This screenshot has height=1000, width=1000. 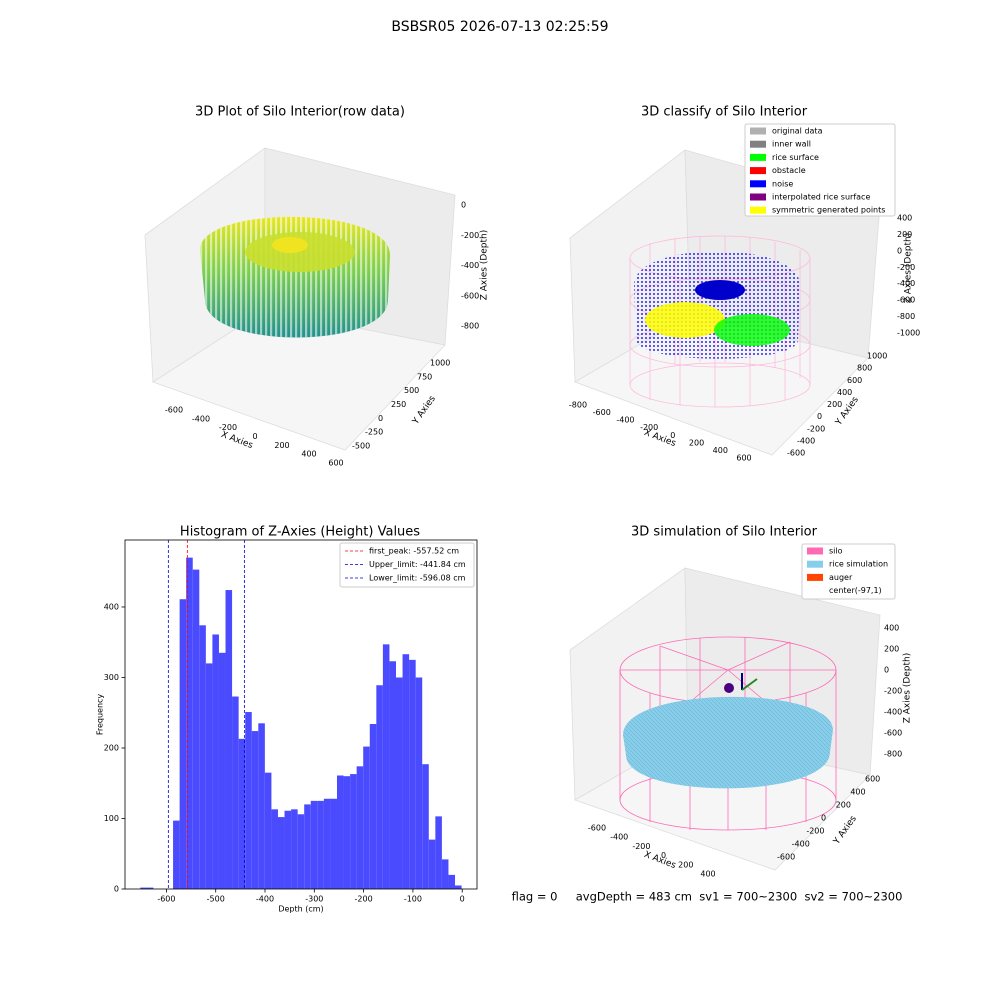 I want to click on legend-label: original data, so click(x=797, y=131).